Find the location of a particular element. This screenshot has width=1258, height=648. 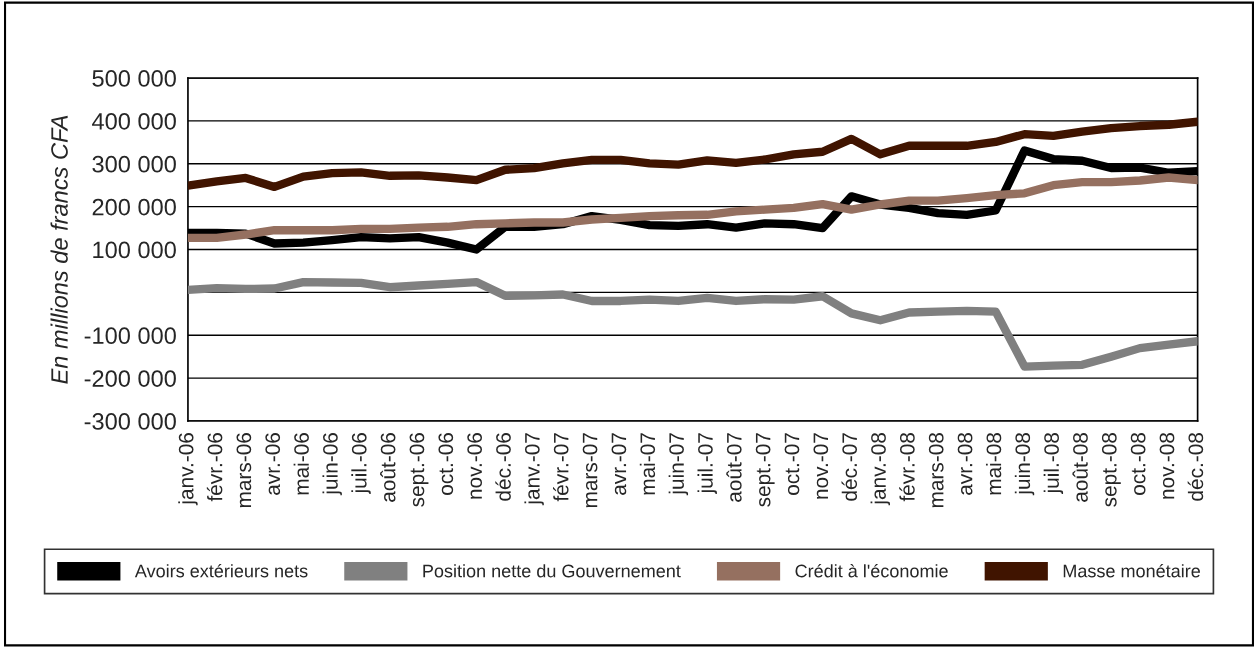

legend-label: Avoirs extérieurs nets is located at coordinates (221, 570).